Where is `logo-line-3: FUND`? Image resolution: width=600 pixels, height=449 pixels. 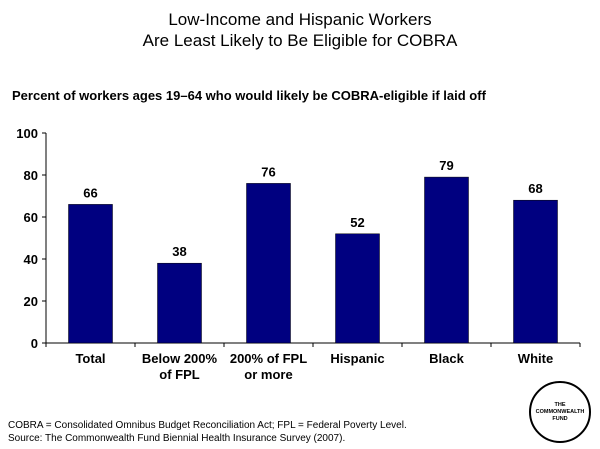 logo-line-3: FUND is located at coordinates (560, 418).